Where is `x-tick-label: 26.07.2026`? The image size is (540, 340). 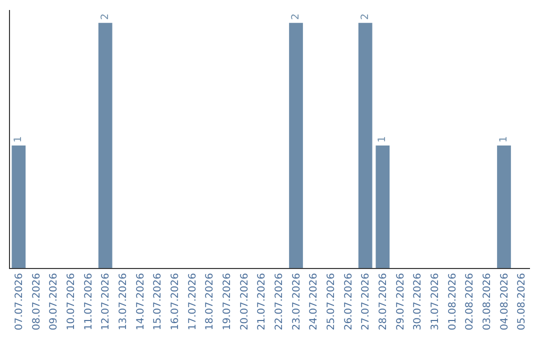
x-tick-label: 26.07.2026 is located at coordinates (348, 301).